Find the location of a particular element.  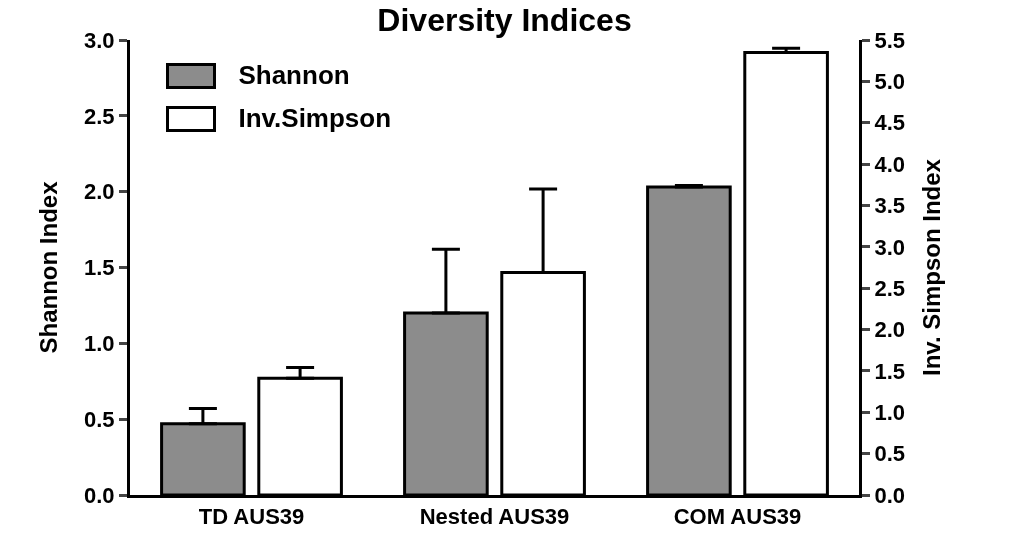

x-tick-label: COM AUS39 is located at coordinates (737, 517).